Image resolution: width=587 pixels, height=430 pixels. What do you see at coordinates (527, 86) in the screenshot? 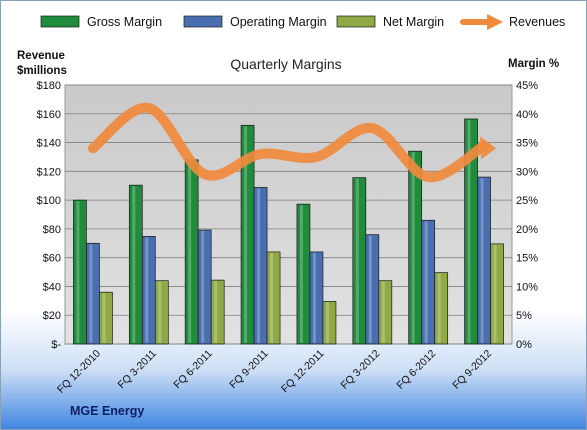
I see `y-right-tick-label: 45%` at bounding box center [527, 86].